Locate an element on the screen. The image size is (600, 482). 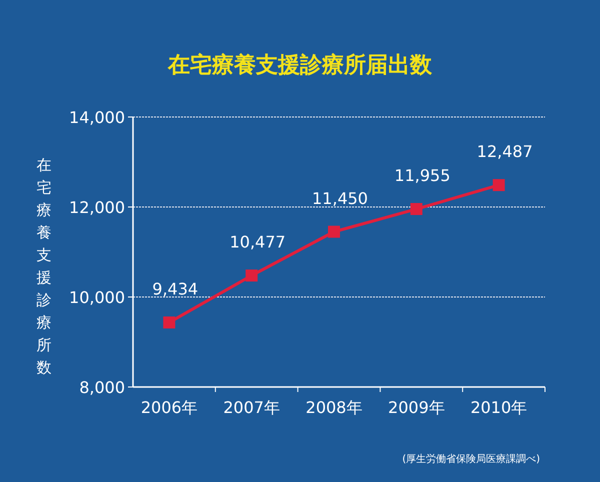
y-tick-label: 10,000 is located at coordinates (97, 297).